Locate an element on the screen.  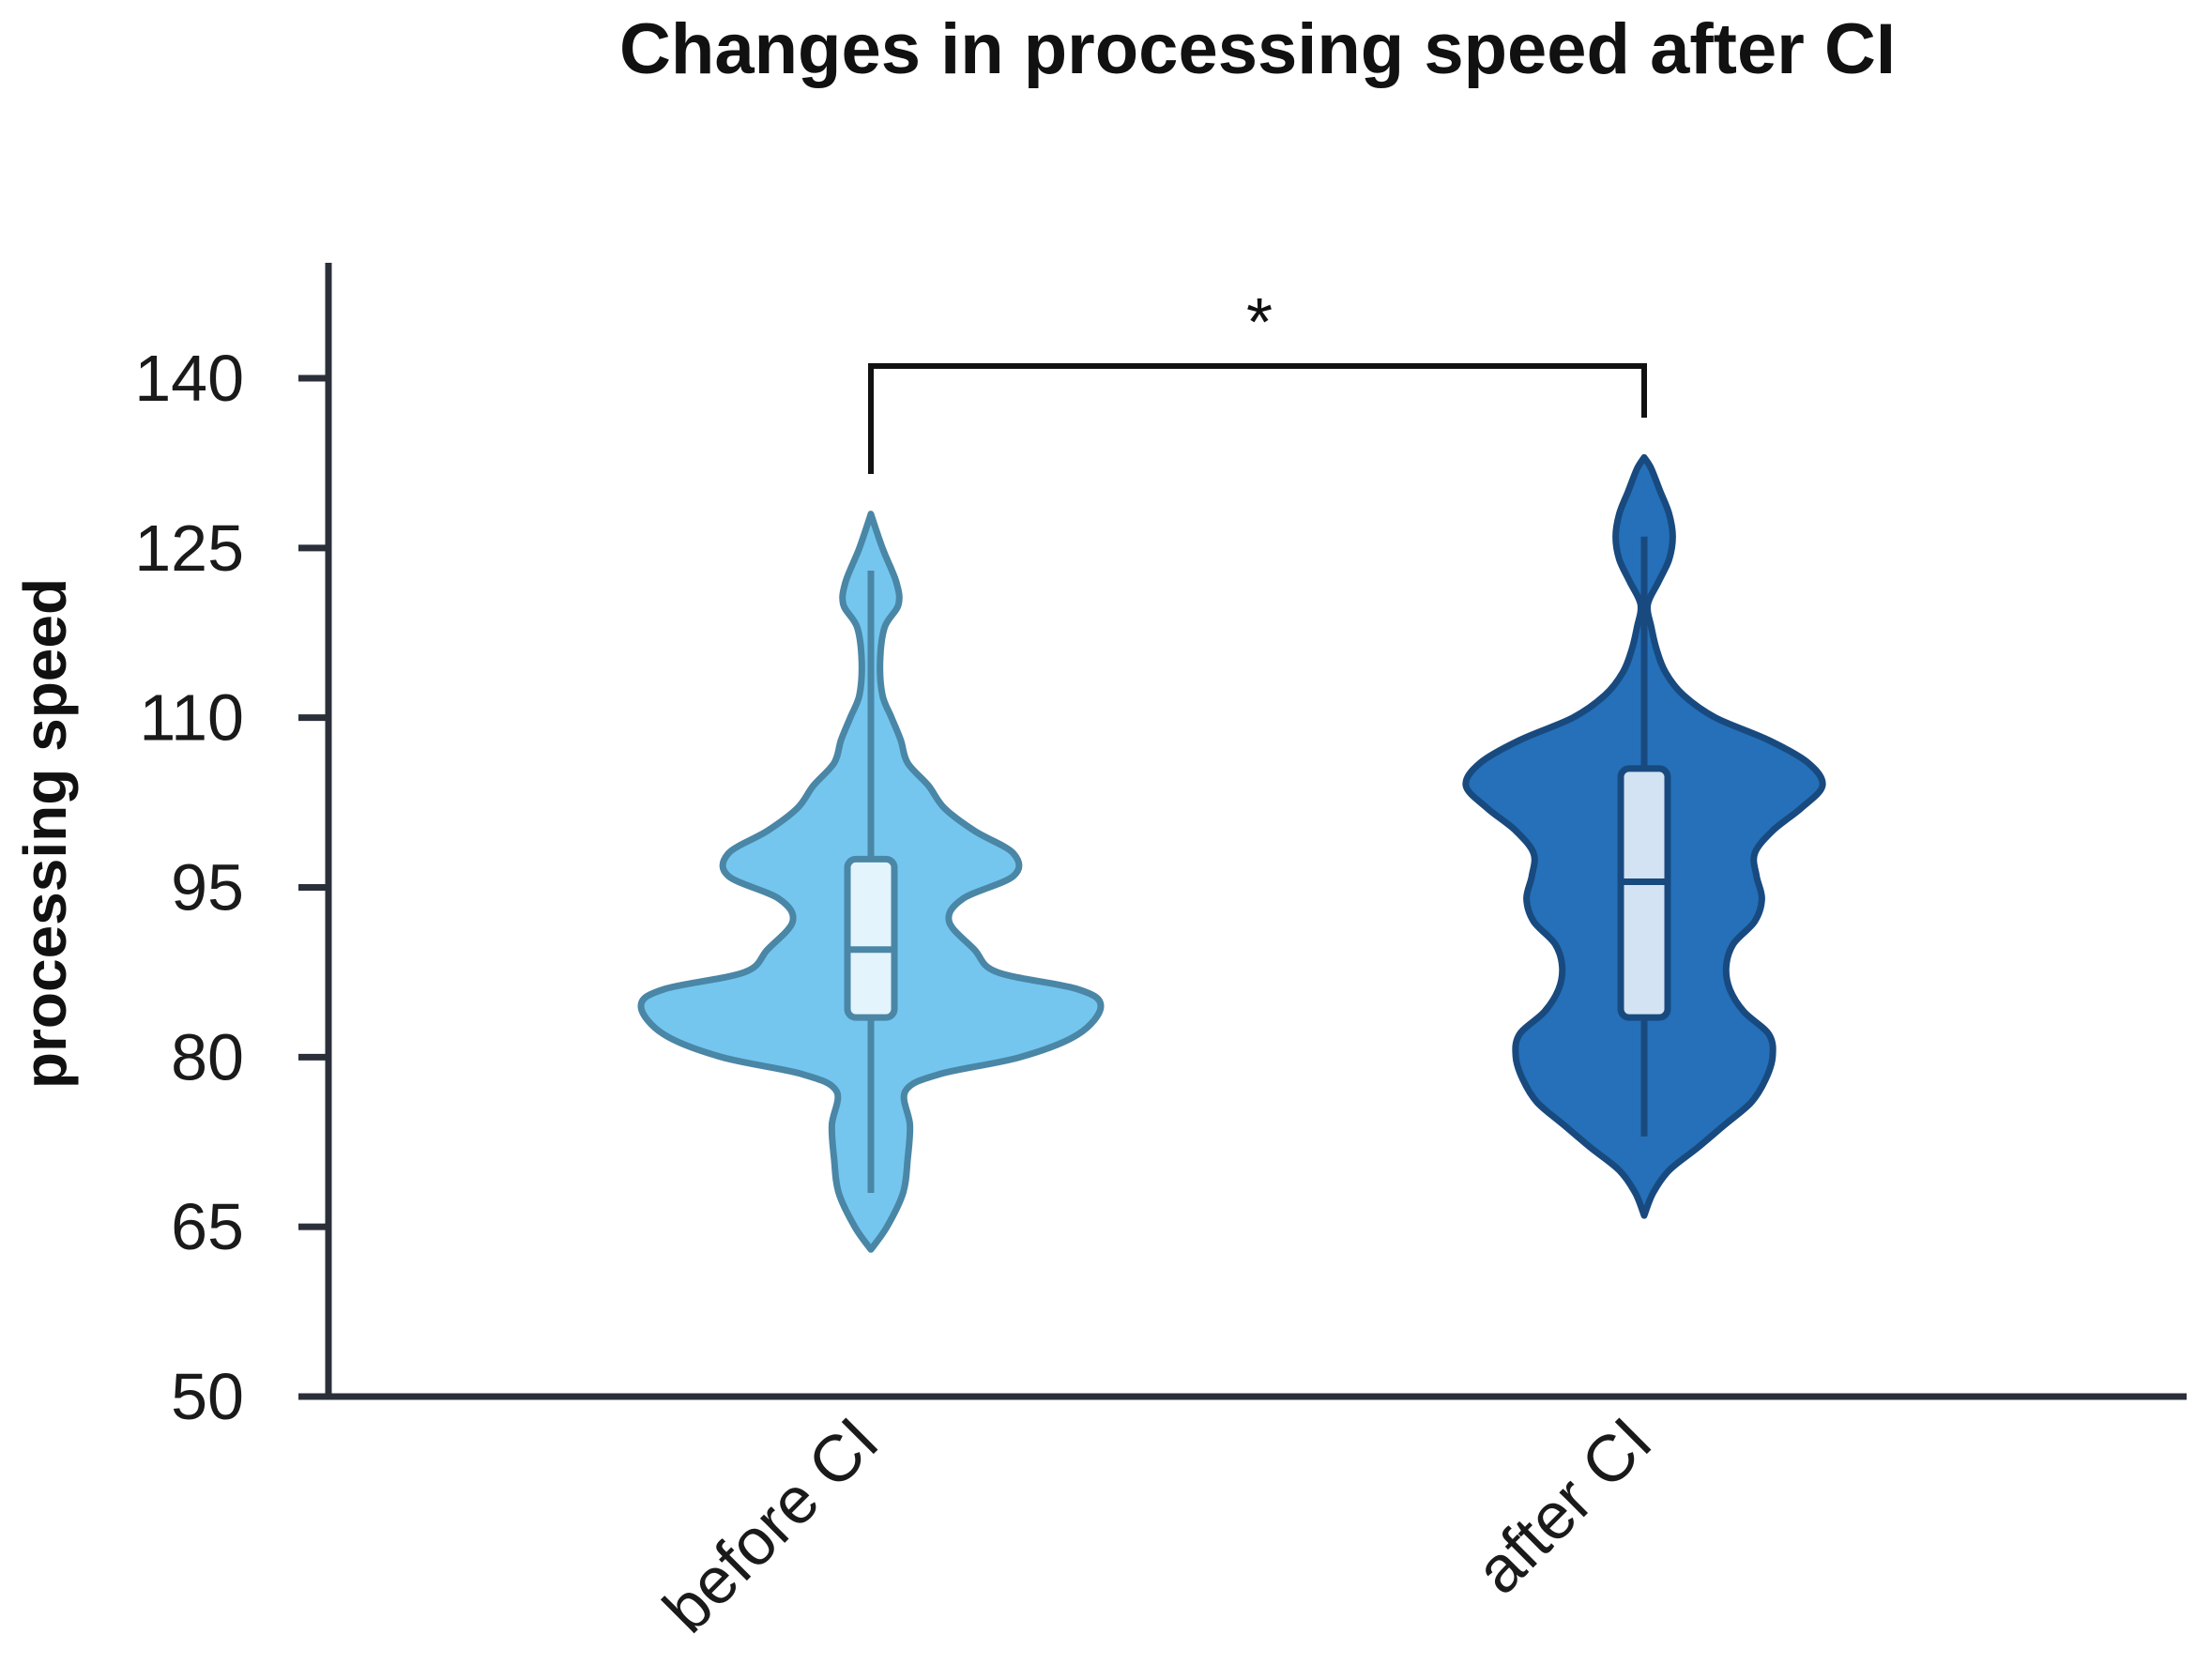
significance-bracket: * is located at coordinates (1257, 379).